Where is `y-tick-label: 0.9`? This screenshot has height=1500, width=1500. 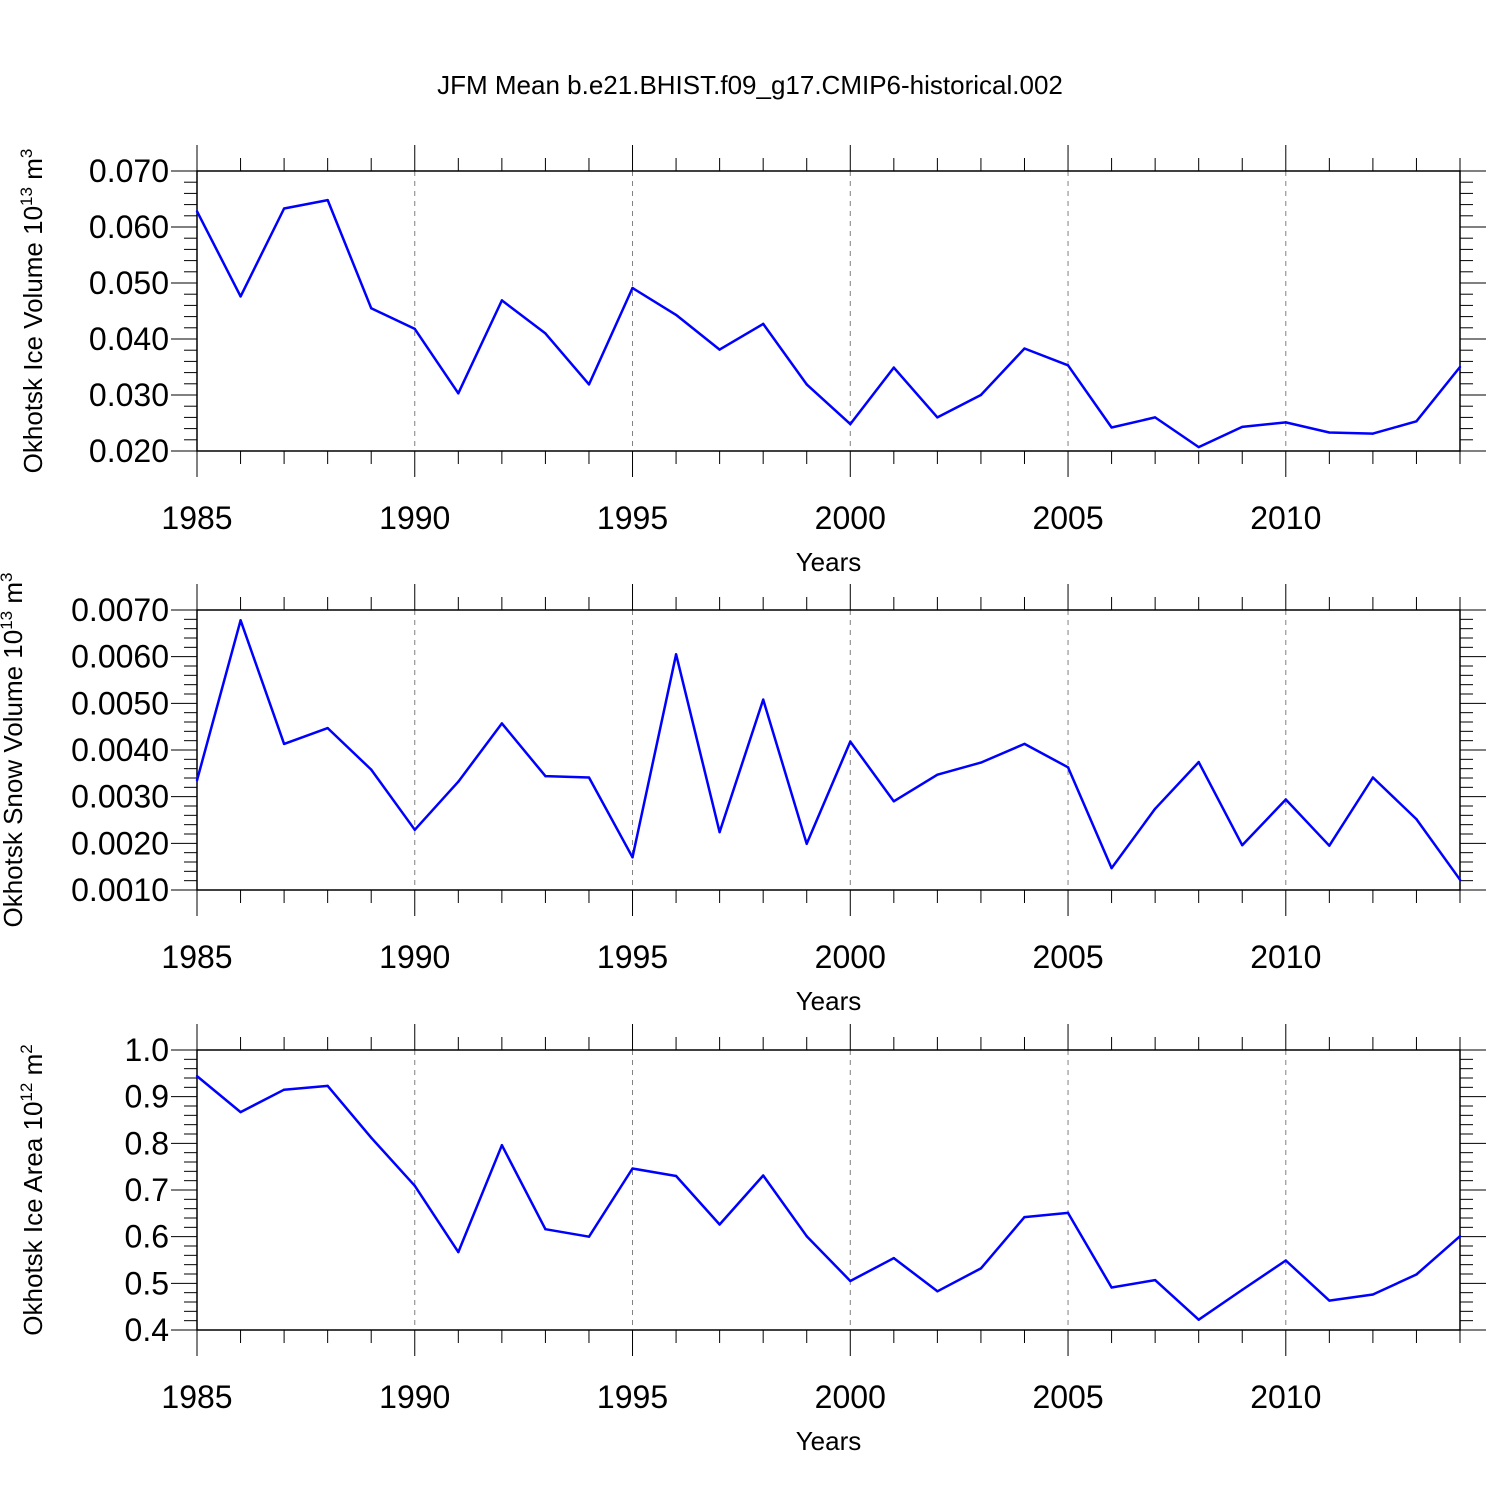
y-tick-label: 0.9 is located at coordinates (147, 1097).